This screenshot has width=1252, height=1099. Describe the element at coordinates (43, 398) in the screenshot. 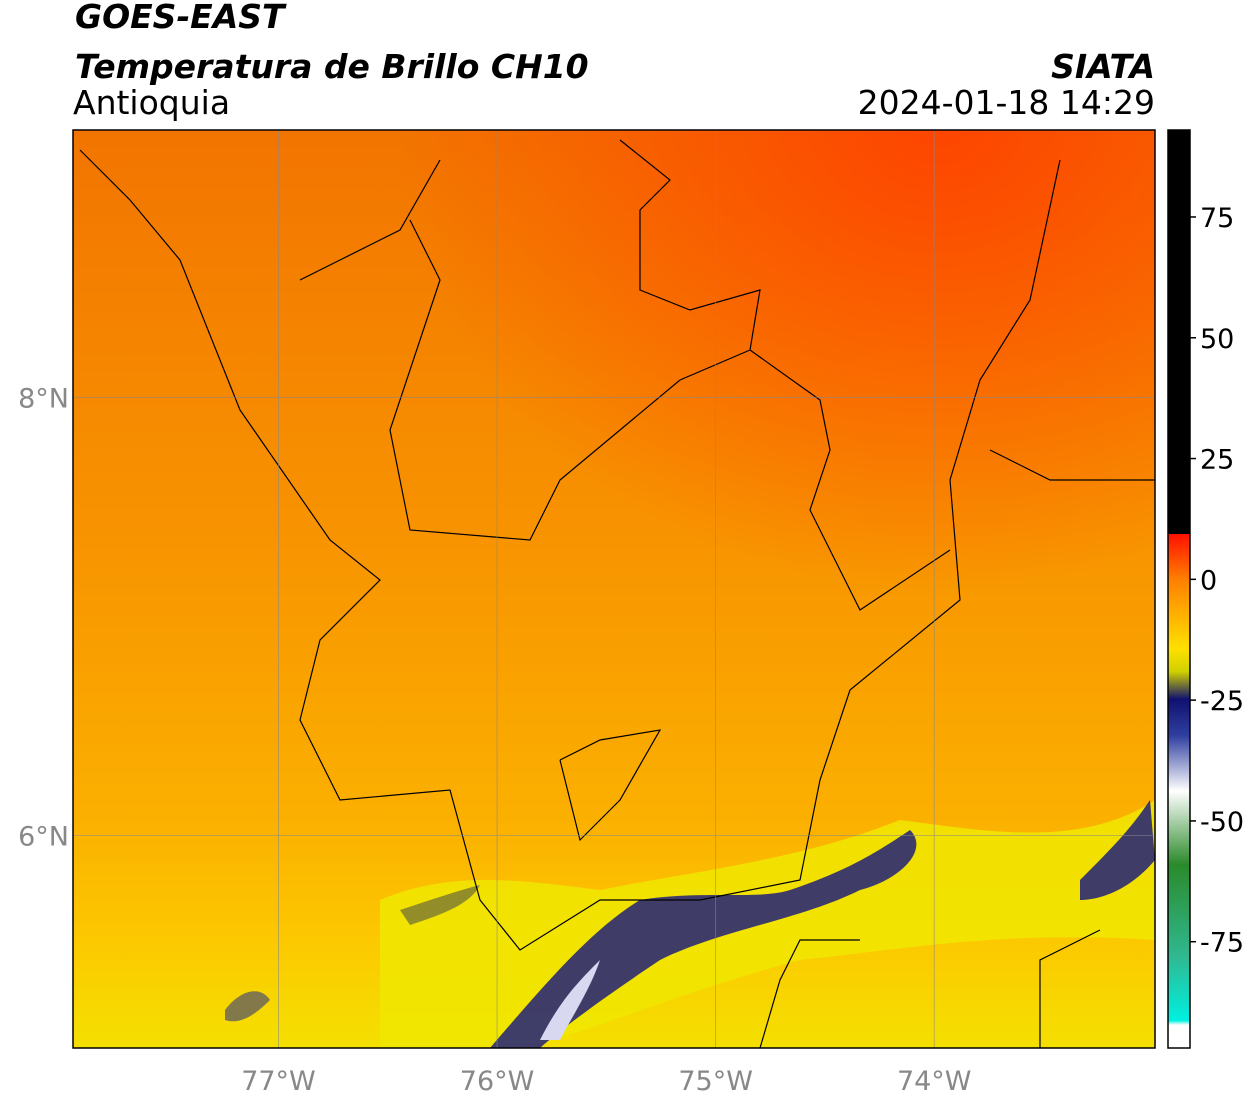

I see `y-tick-label: 8°N` at that location.